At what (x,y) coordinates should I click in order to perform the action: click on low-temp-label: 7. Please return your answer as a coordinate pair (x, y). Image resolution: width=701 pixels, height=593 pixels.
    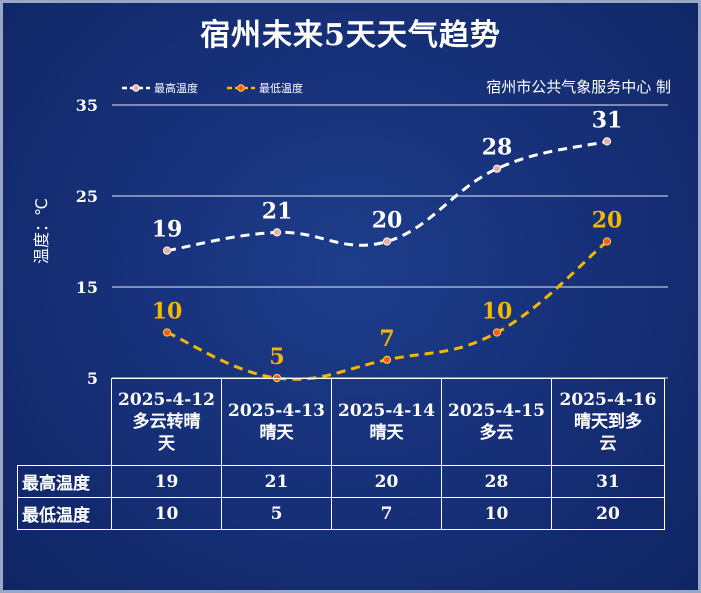
    Looking at the image, I should click on (386, 339).